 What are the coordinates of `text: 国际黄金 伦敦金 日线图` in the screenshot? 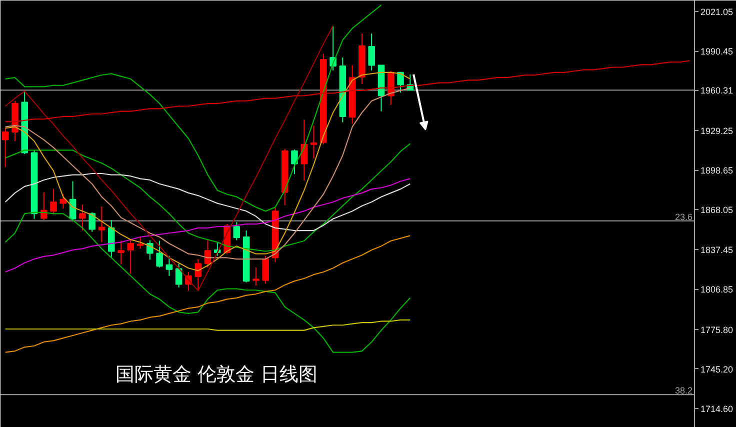 It's located at (217, 375).